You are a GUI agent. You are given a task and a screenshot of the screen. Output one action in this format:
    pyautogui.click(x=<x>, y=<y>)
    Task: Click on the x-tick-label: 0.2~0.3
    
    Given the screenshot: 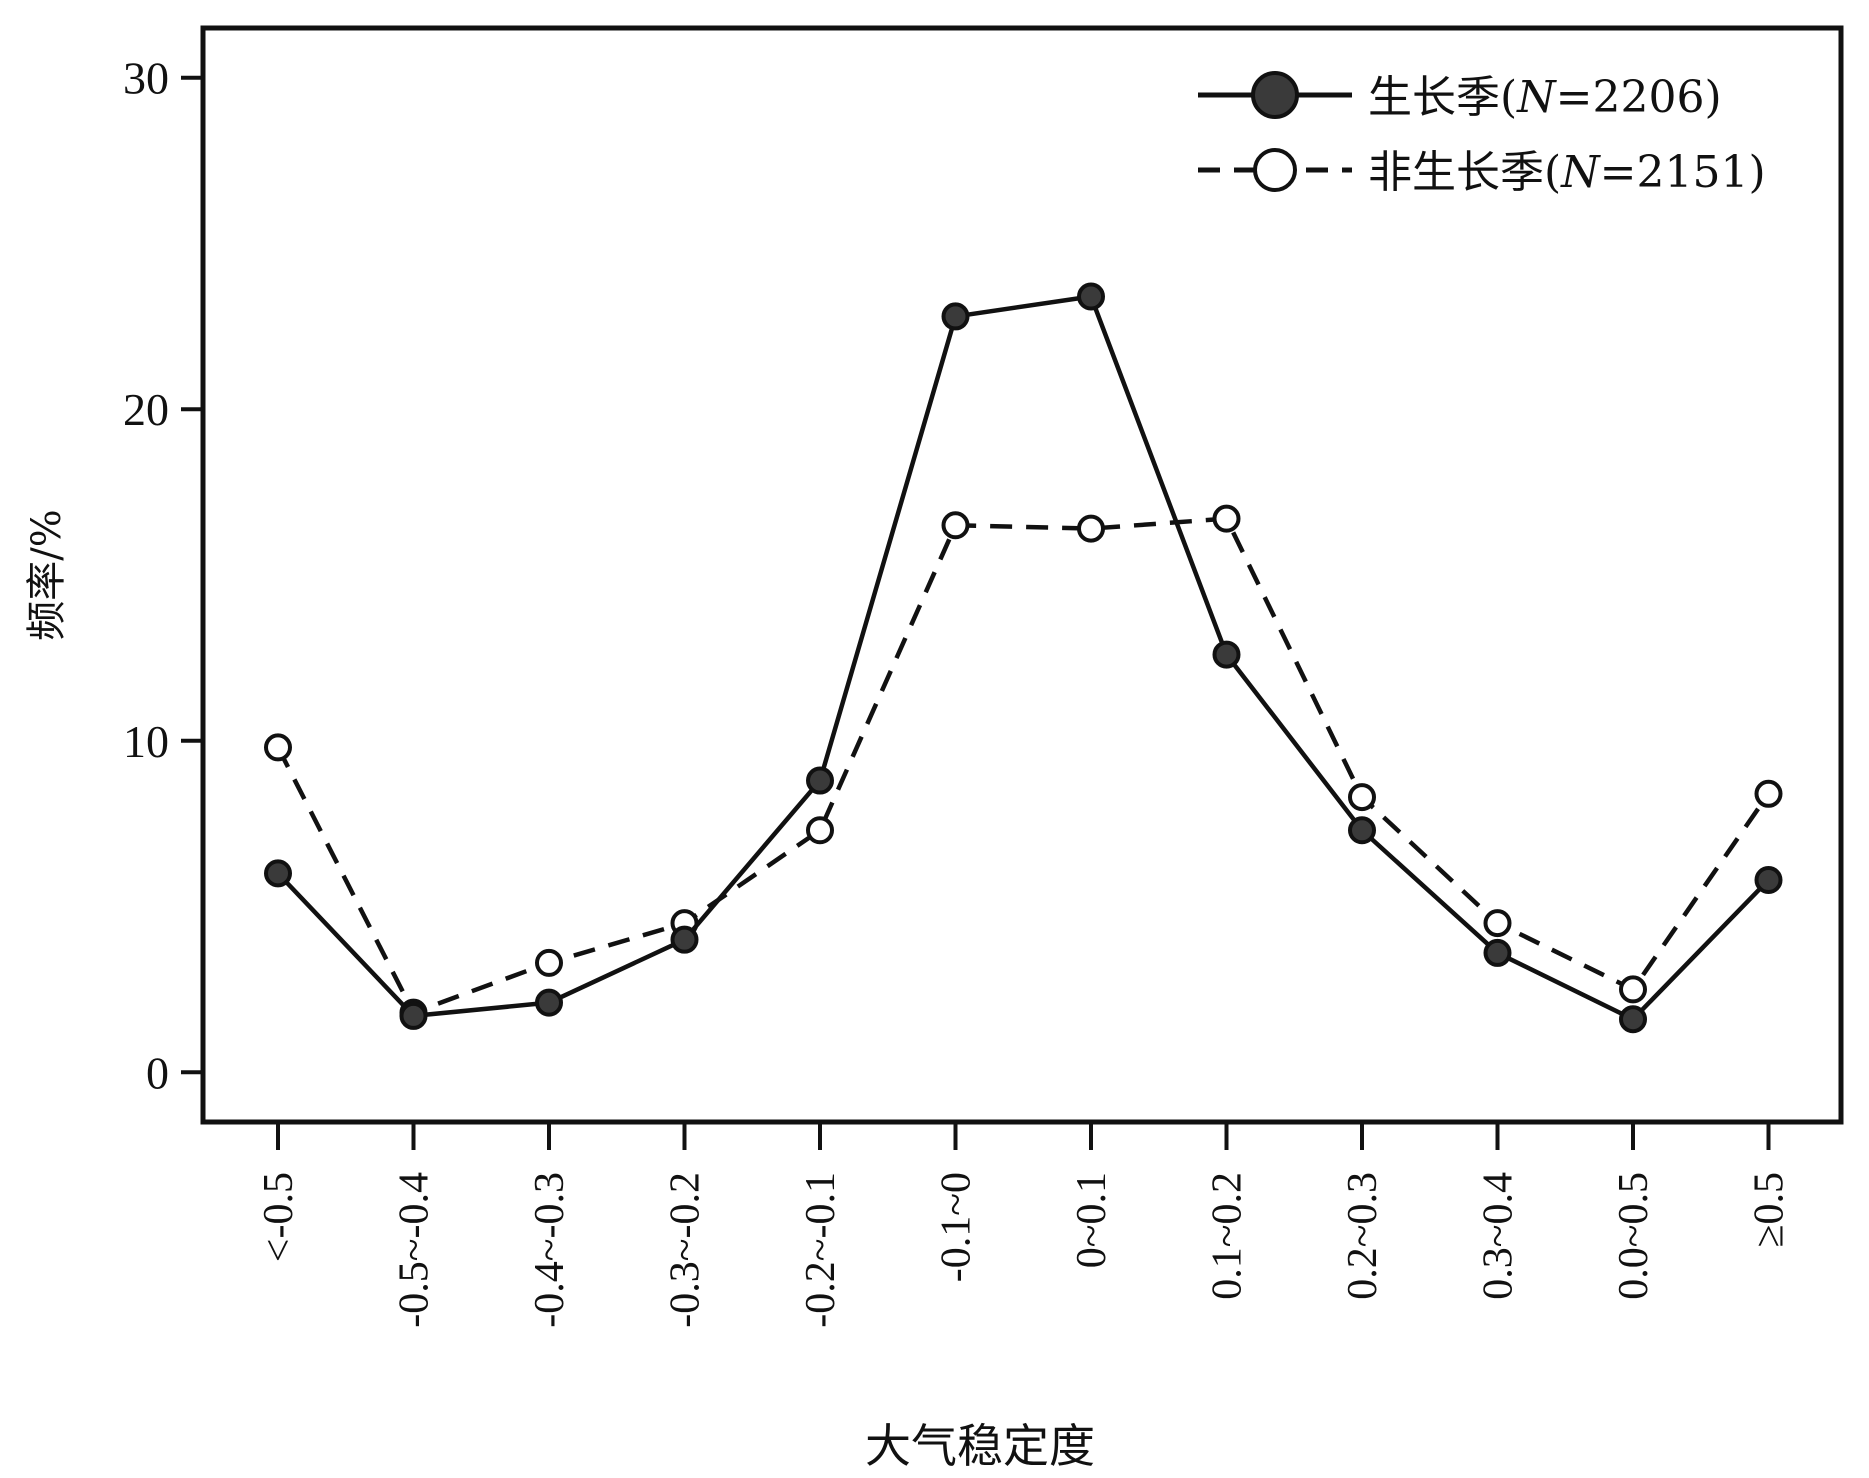 What is the action you would take?
    pyautogui.click(x=1363, y=1236)
    